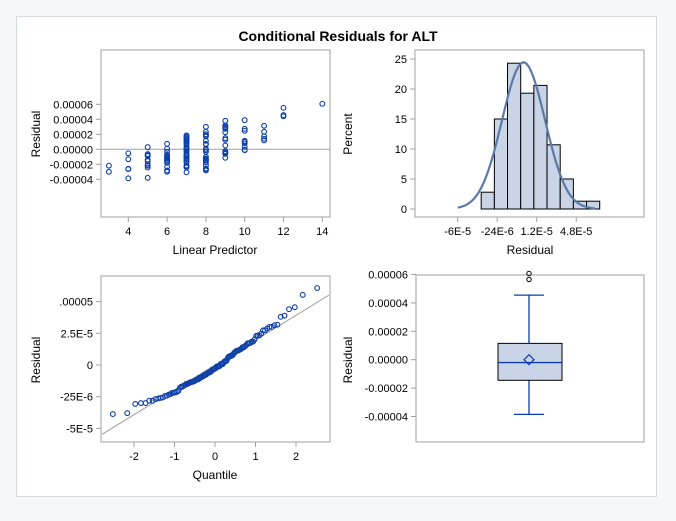  Describe the element at coordinates (245, 232) in the screenshot. I see `predictor-plot-xtick-label: 10` at that location.